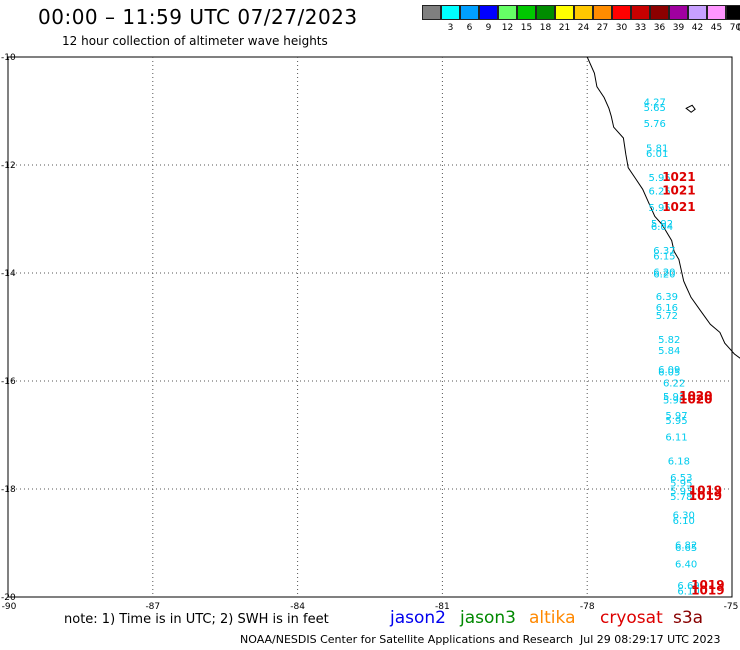 This screenshot has height=650, width=740. I want to click on colorbar-label: 27, so click(602, 28).